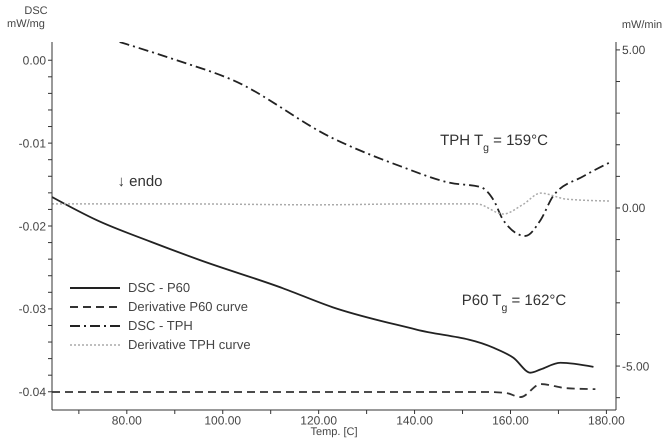 The image size is (668, 439). What do you see at coordinates (494, 143) in the screenshot?
I see `annotation: TPH T$_{g}$ = 159°C` at bounding box center [494, 143].